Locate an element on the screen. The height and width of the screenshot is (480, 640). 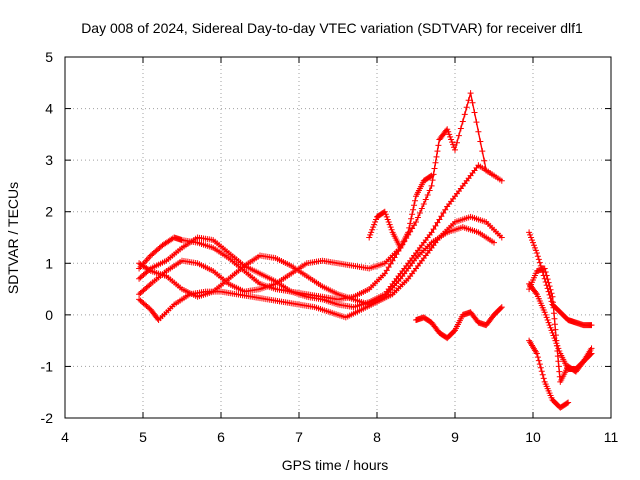
x-tick-label: 4 is located at coordinates (65, 437).